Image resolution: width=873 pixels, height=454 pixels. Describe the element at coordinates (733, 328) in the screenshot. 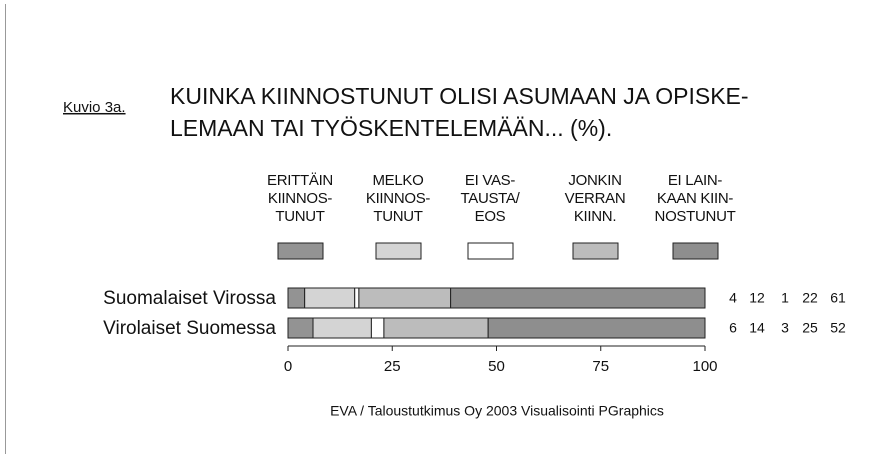

I see `value-label: 6` at that location.